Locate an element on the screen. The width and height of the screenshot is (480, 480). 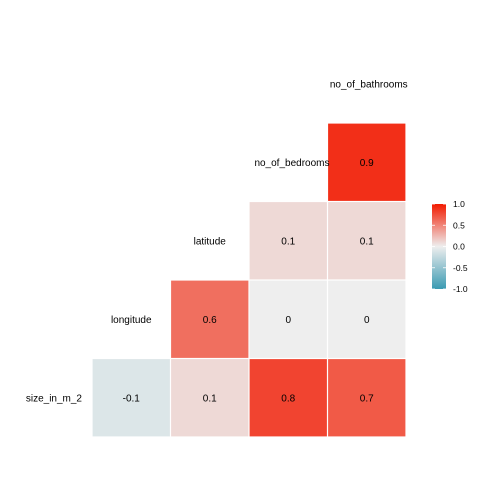
cell-value-no-of-bathrooms-latitude: 0.1 is located at coordinates (367, 241).